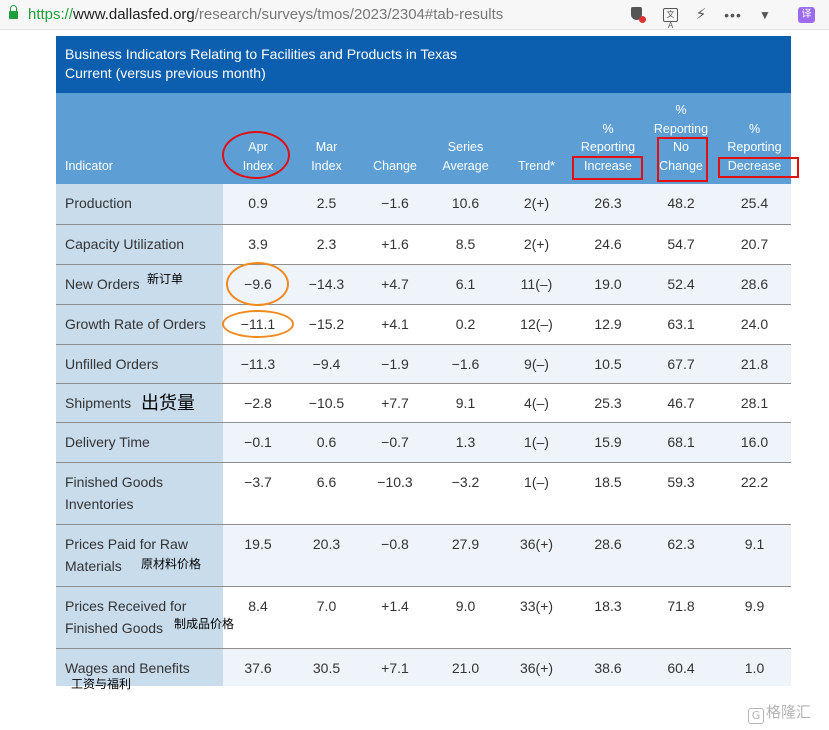  Describe the element at coordinates (681, 204) in the screenshot. I see `nochange-cell: 48.2` at that location.